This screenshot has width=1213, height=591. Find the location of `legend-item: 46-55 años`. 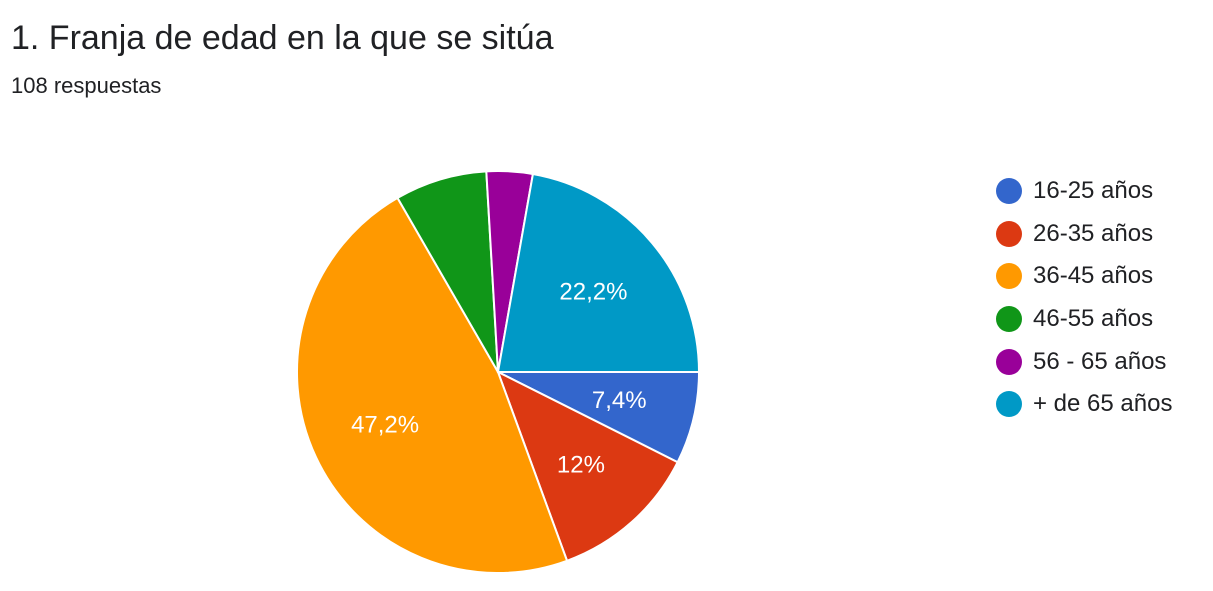

legend-item: 46-55 años is located at coordinates (1084, 319).